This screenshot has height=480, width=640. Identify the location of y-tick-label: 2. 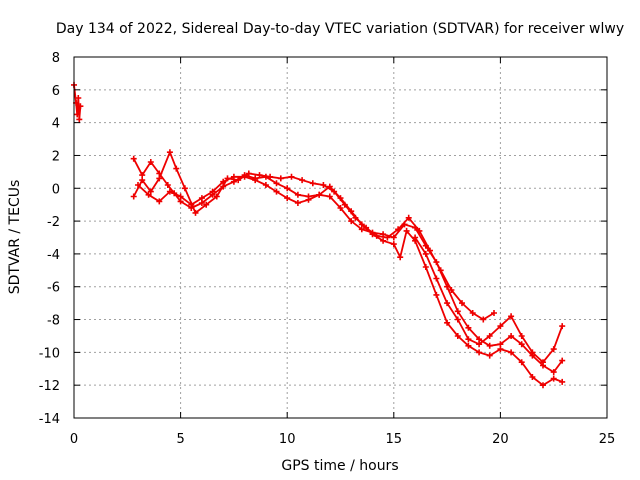
(56, 156).